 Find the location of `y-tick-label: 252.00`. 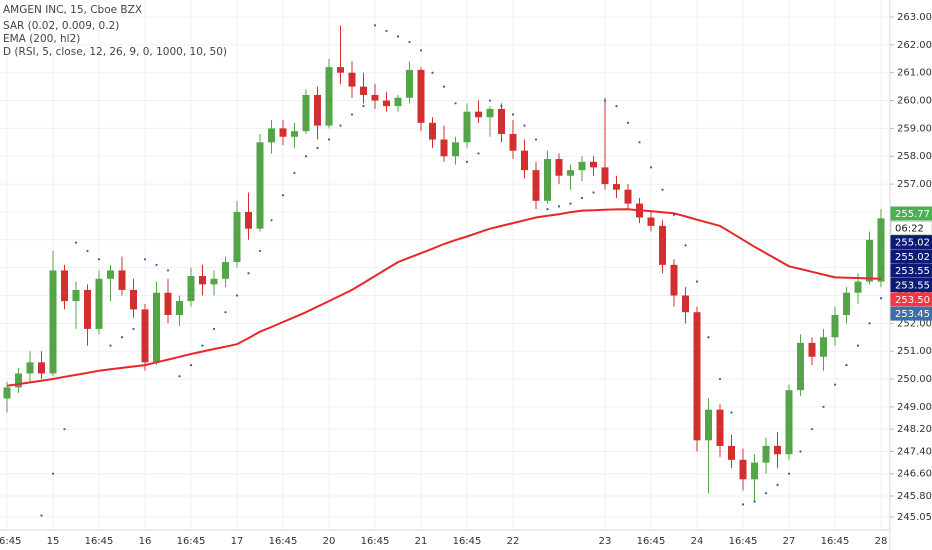

y-tick-label: 252.00 is located at coordinates (914, 323).